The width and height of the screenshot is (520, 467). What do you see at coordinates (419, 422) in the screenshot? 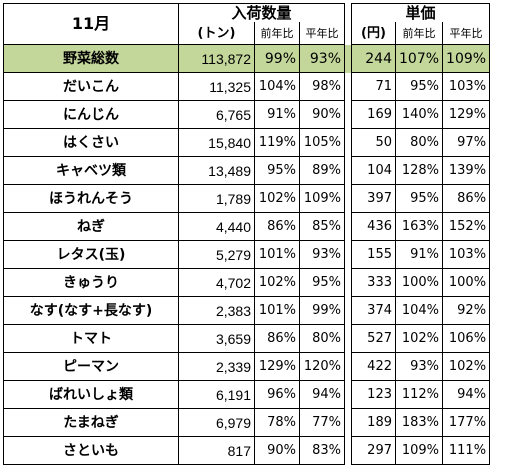
I see `price-yoy-cell: 183%` at bounding box center [419, 422].